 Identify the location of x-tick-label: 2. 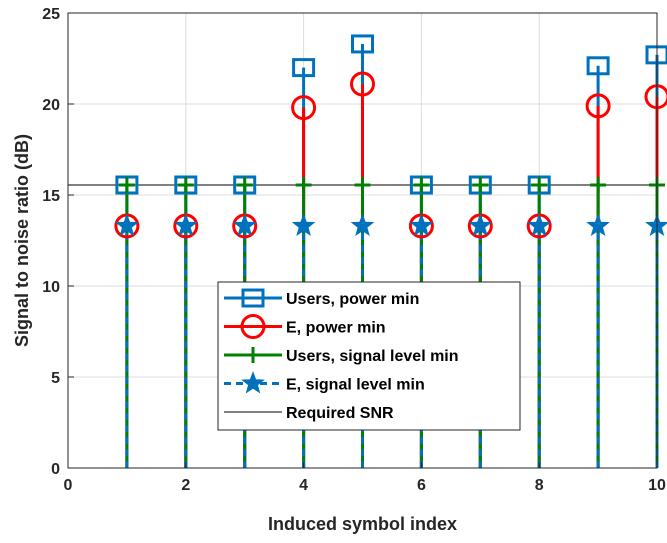
(185, 485).